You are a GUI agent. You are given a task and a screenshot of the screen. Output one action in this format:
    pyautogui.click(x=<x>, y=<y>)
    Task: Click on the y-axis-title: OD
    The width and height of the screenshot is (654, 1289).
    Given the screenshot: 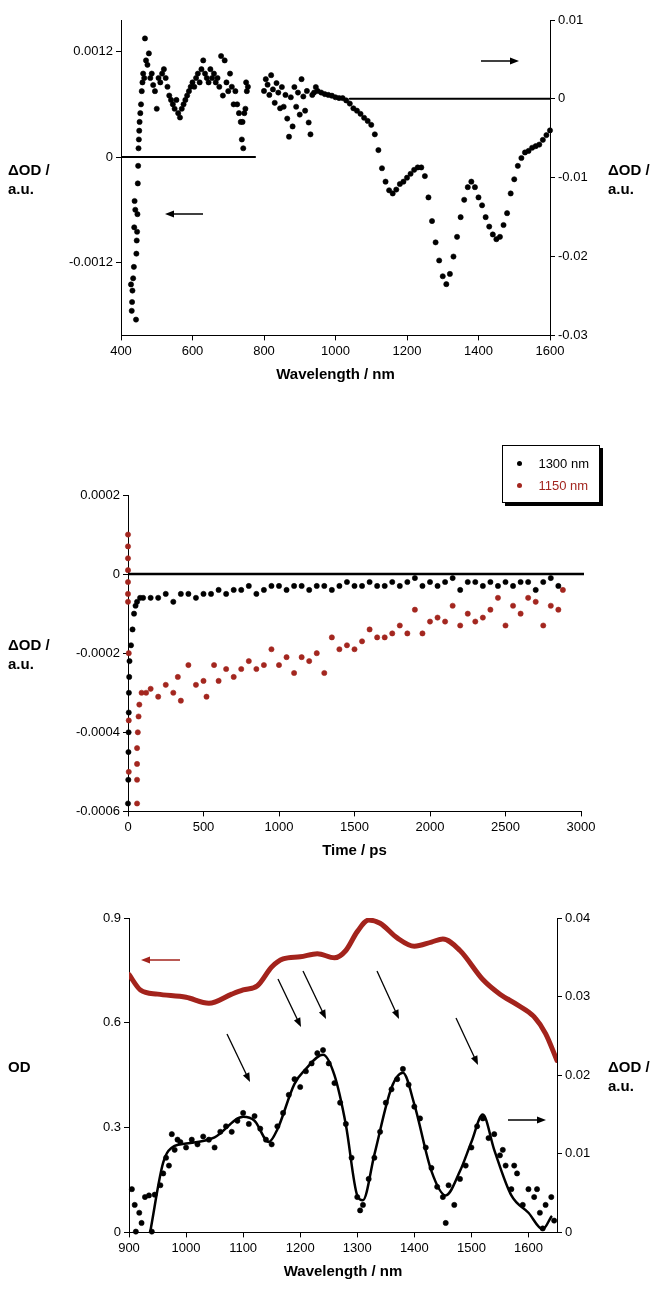 What is the action you would take?
    pyautogui.click(x=20, y=1067)
    